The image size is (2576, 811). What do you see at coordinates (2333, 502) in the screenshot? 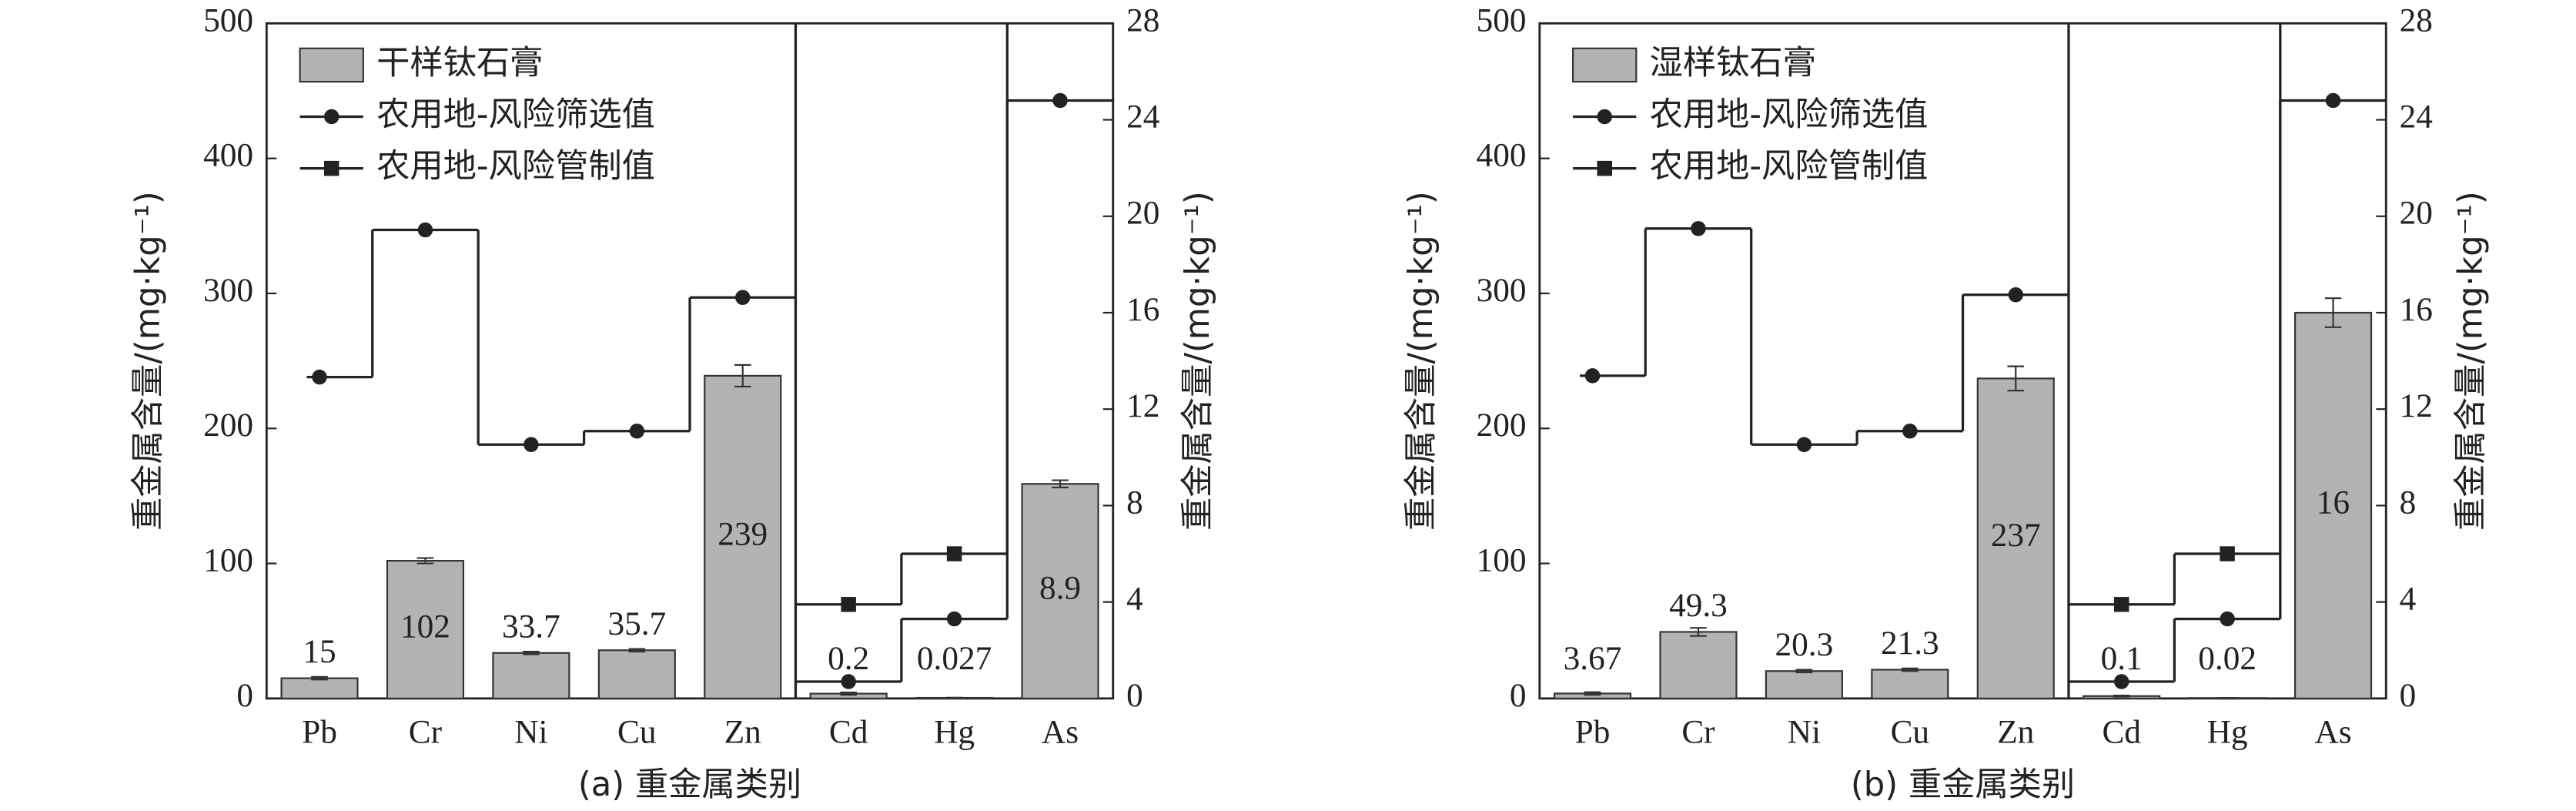
I see `data-label: 16` at bounding box center [2333, 502].